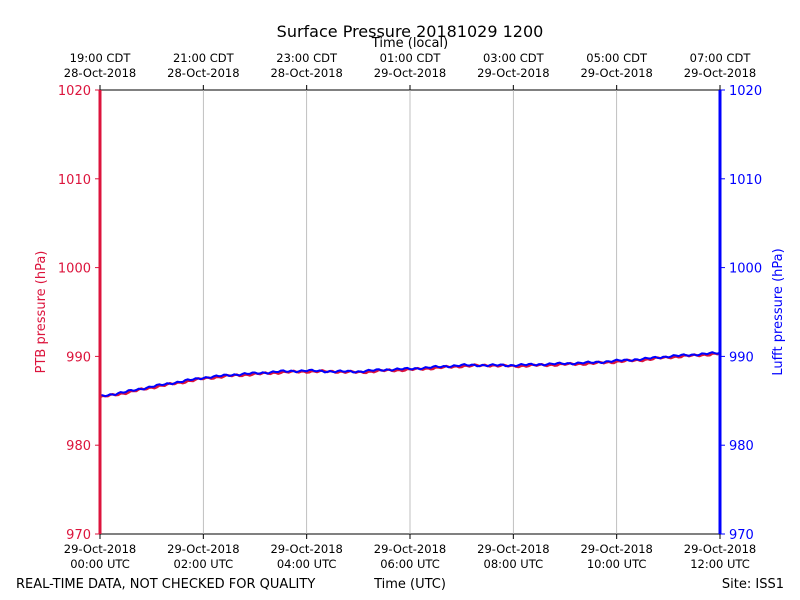  Describe the element at coordinates (165, 584) in the screenshot. I see `quality-disclaimer: REAL-TIME DATA, NOT CHECKED FOR QUALITY` at that location.